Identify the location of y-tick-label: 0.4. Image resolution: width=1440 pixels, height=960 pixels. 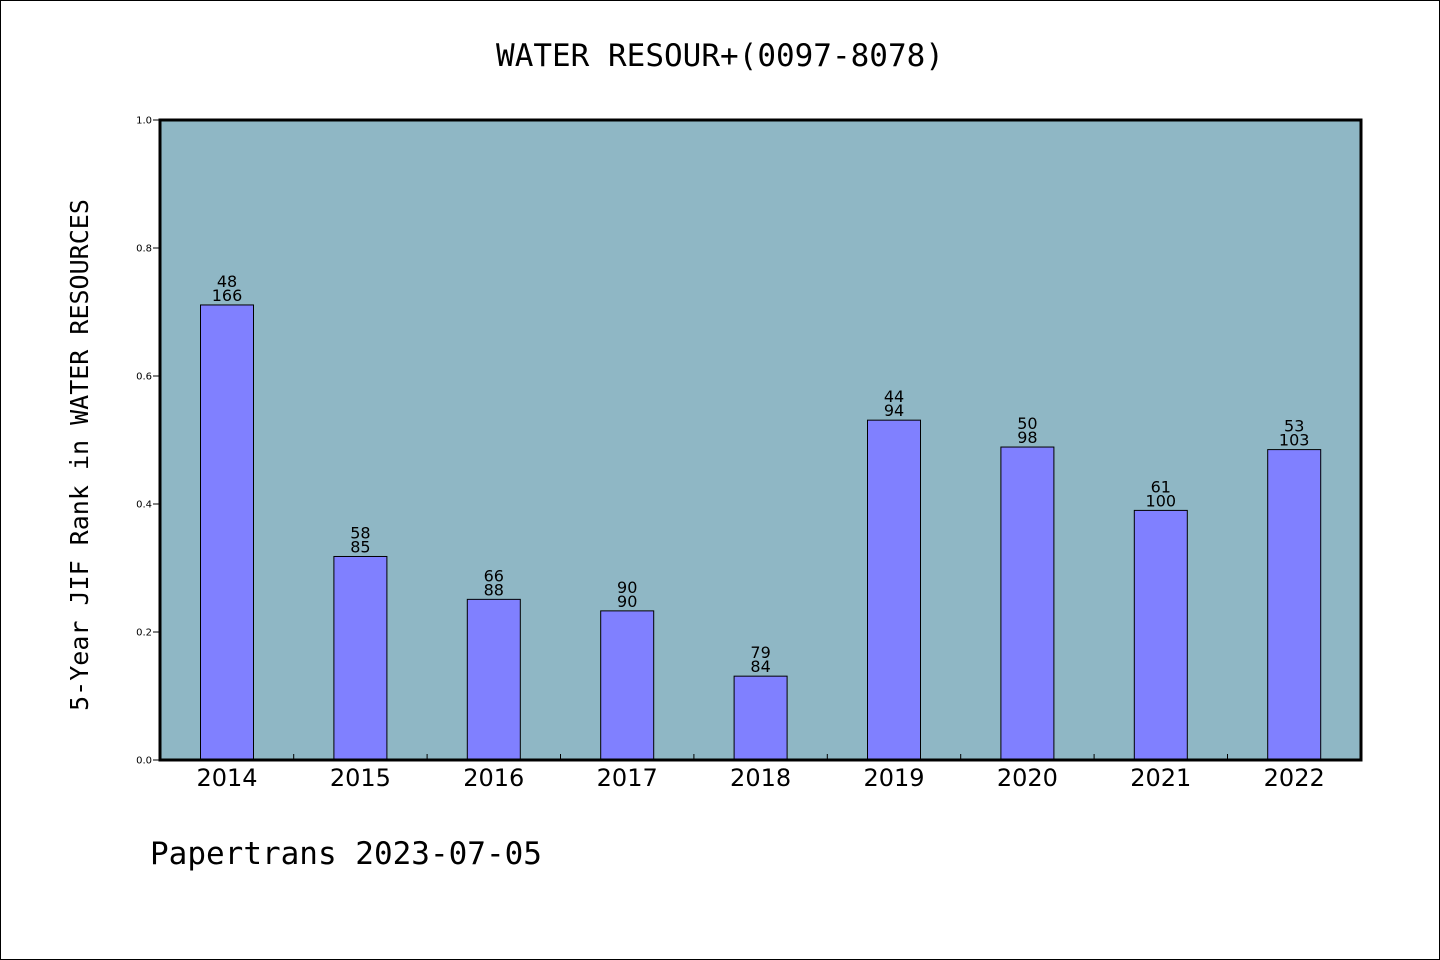
(144, 505).